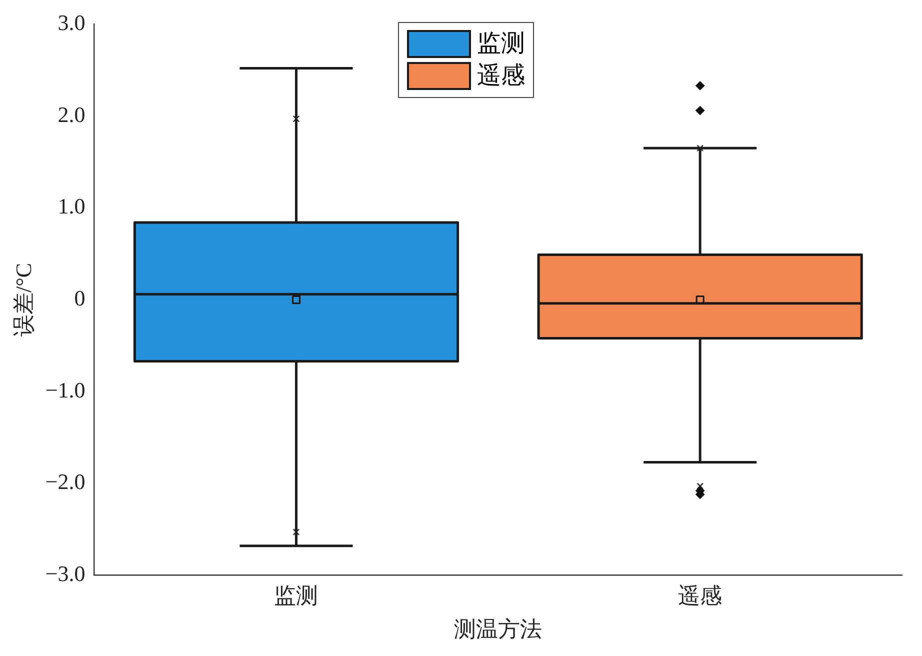 This screenshot has height=656, width=922. I want to click on y-tick-label: 0, so click(80, 297).